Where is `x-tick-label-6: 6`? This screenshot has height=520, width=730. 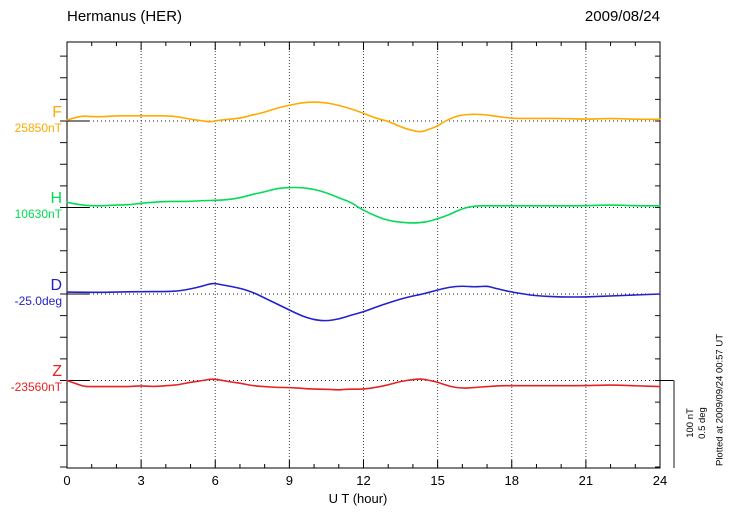 x-tick-label-6: 6 is located at coordinates (215, 480).